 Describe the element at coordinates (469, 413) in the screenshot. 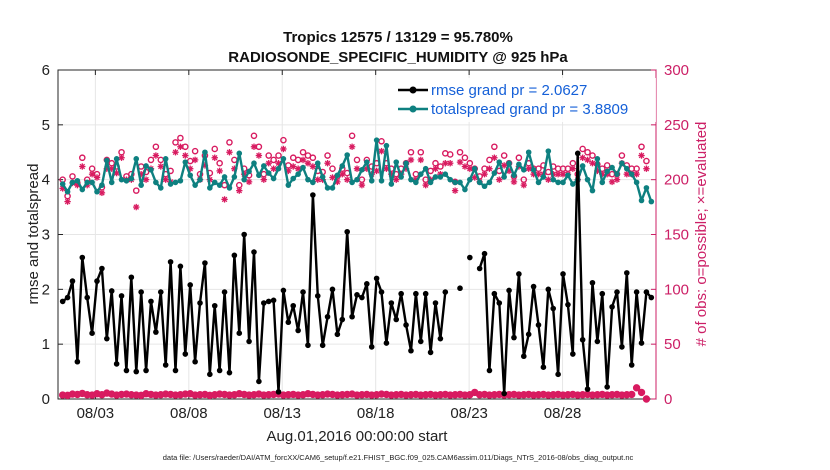

I see `x-tick-label: 08/23` at that location.